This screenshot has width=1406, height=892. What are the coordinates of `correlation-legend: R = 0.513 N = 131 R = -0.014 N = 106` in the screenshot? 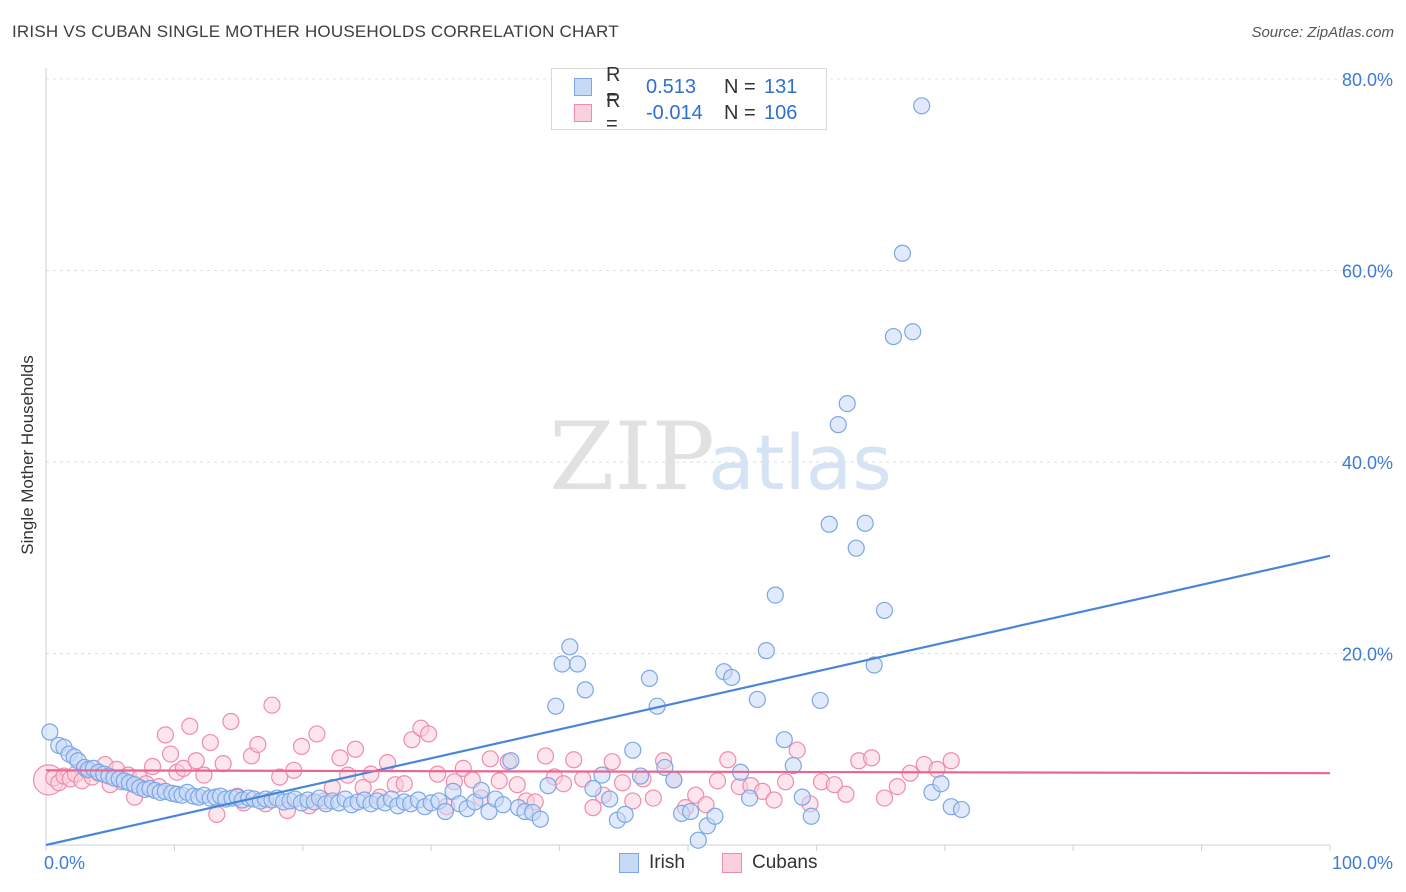 It's located at (689, 99).